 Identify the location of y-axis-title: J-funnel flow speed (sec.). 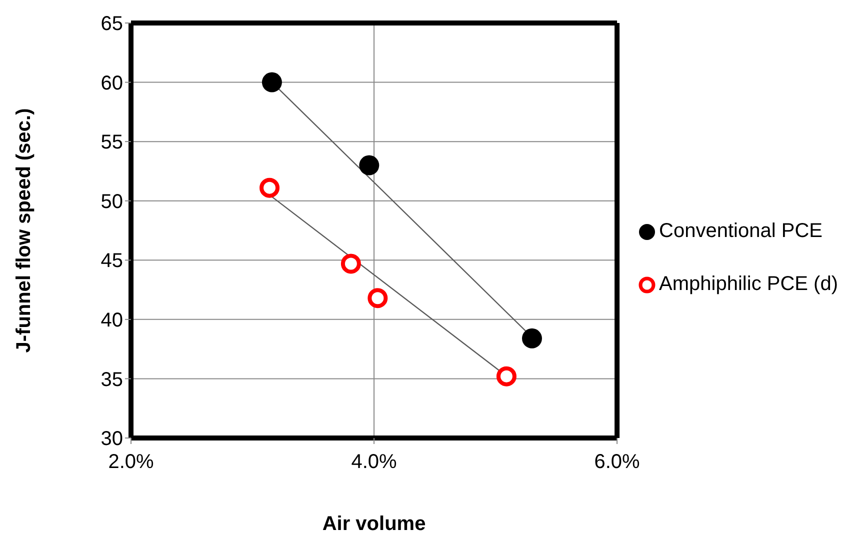
(24, 230).